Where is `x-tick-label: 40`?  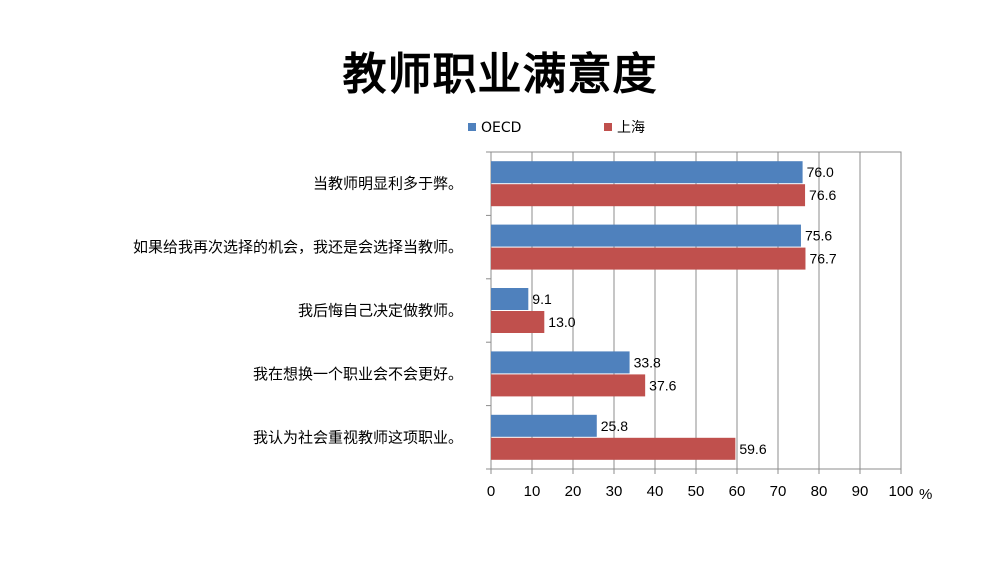
x-tick-label: 40 is located at coordinates (655, 491).